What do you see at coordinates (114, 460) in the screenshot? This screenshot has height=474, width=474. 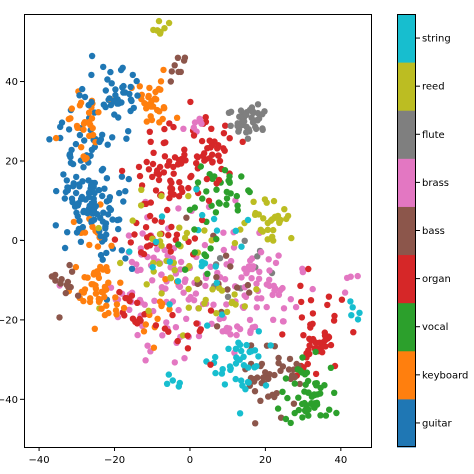 I see `x-tick-label: −20` at bounding box center [114, 460].